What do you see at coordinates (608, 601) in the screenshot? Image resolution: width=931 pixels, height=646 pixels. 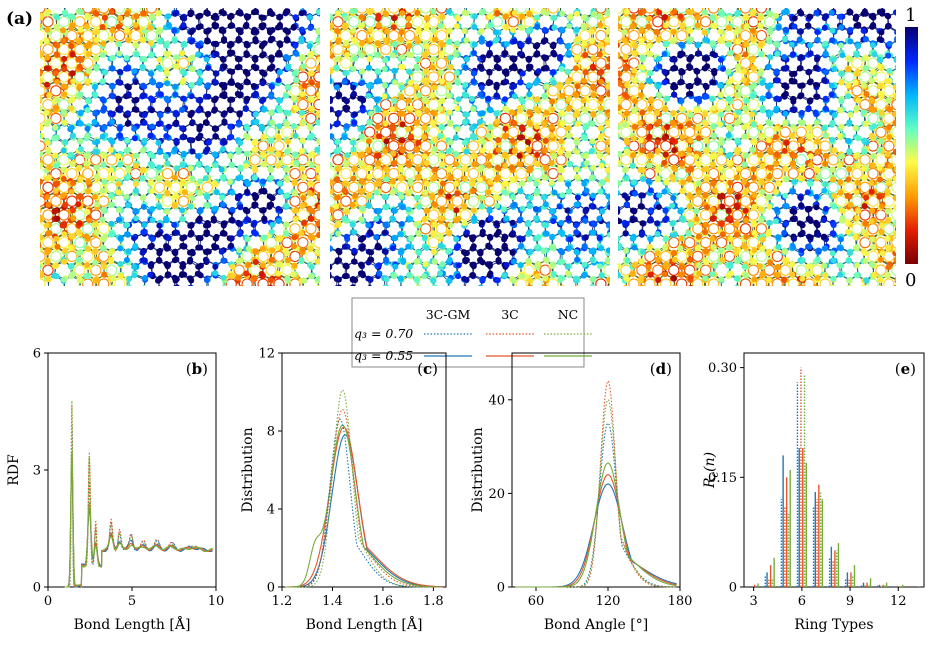 I see `x-tick-label: 120` at bounding box center [608, 601].